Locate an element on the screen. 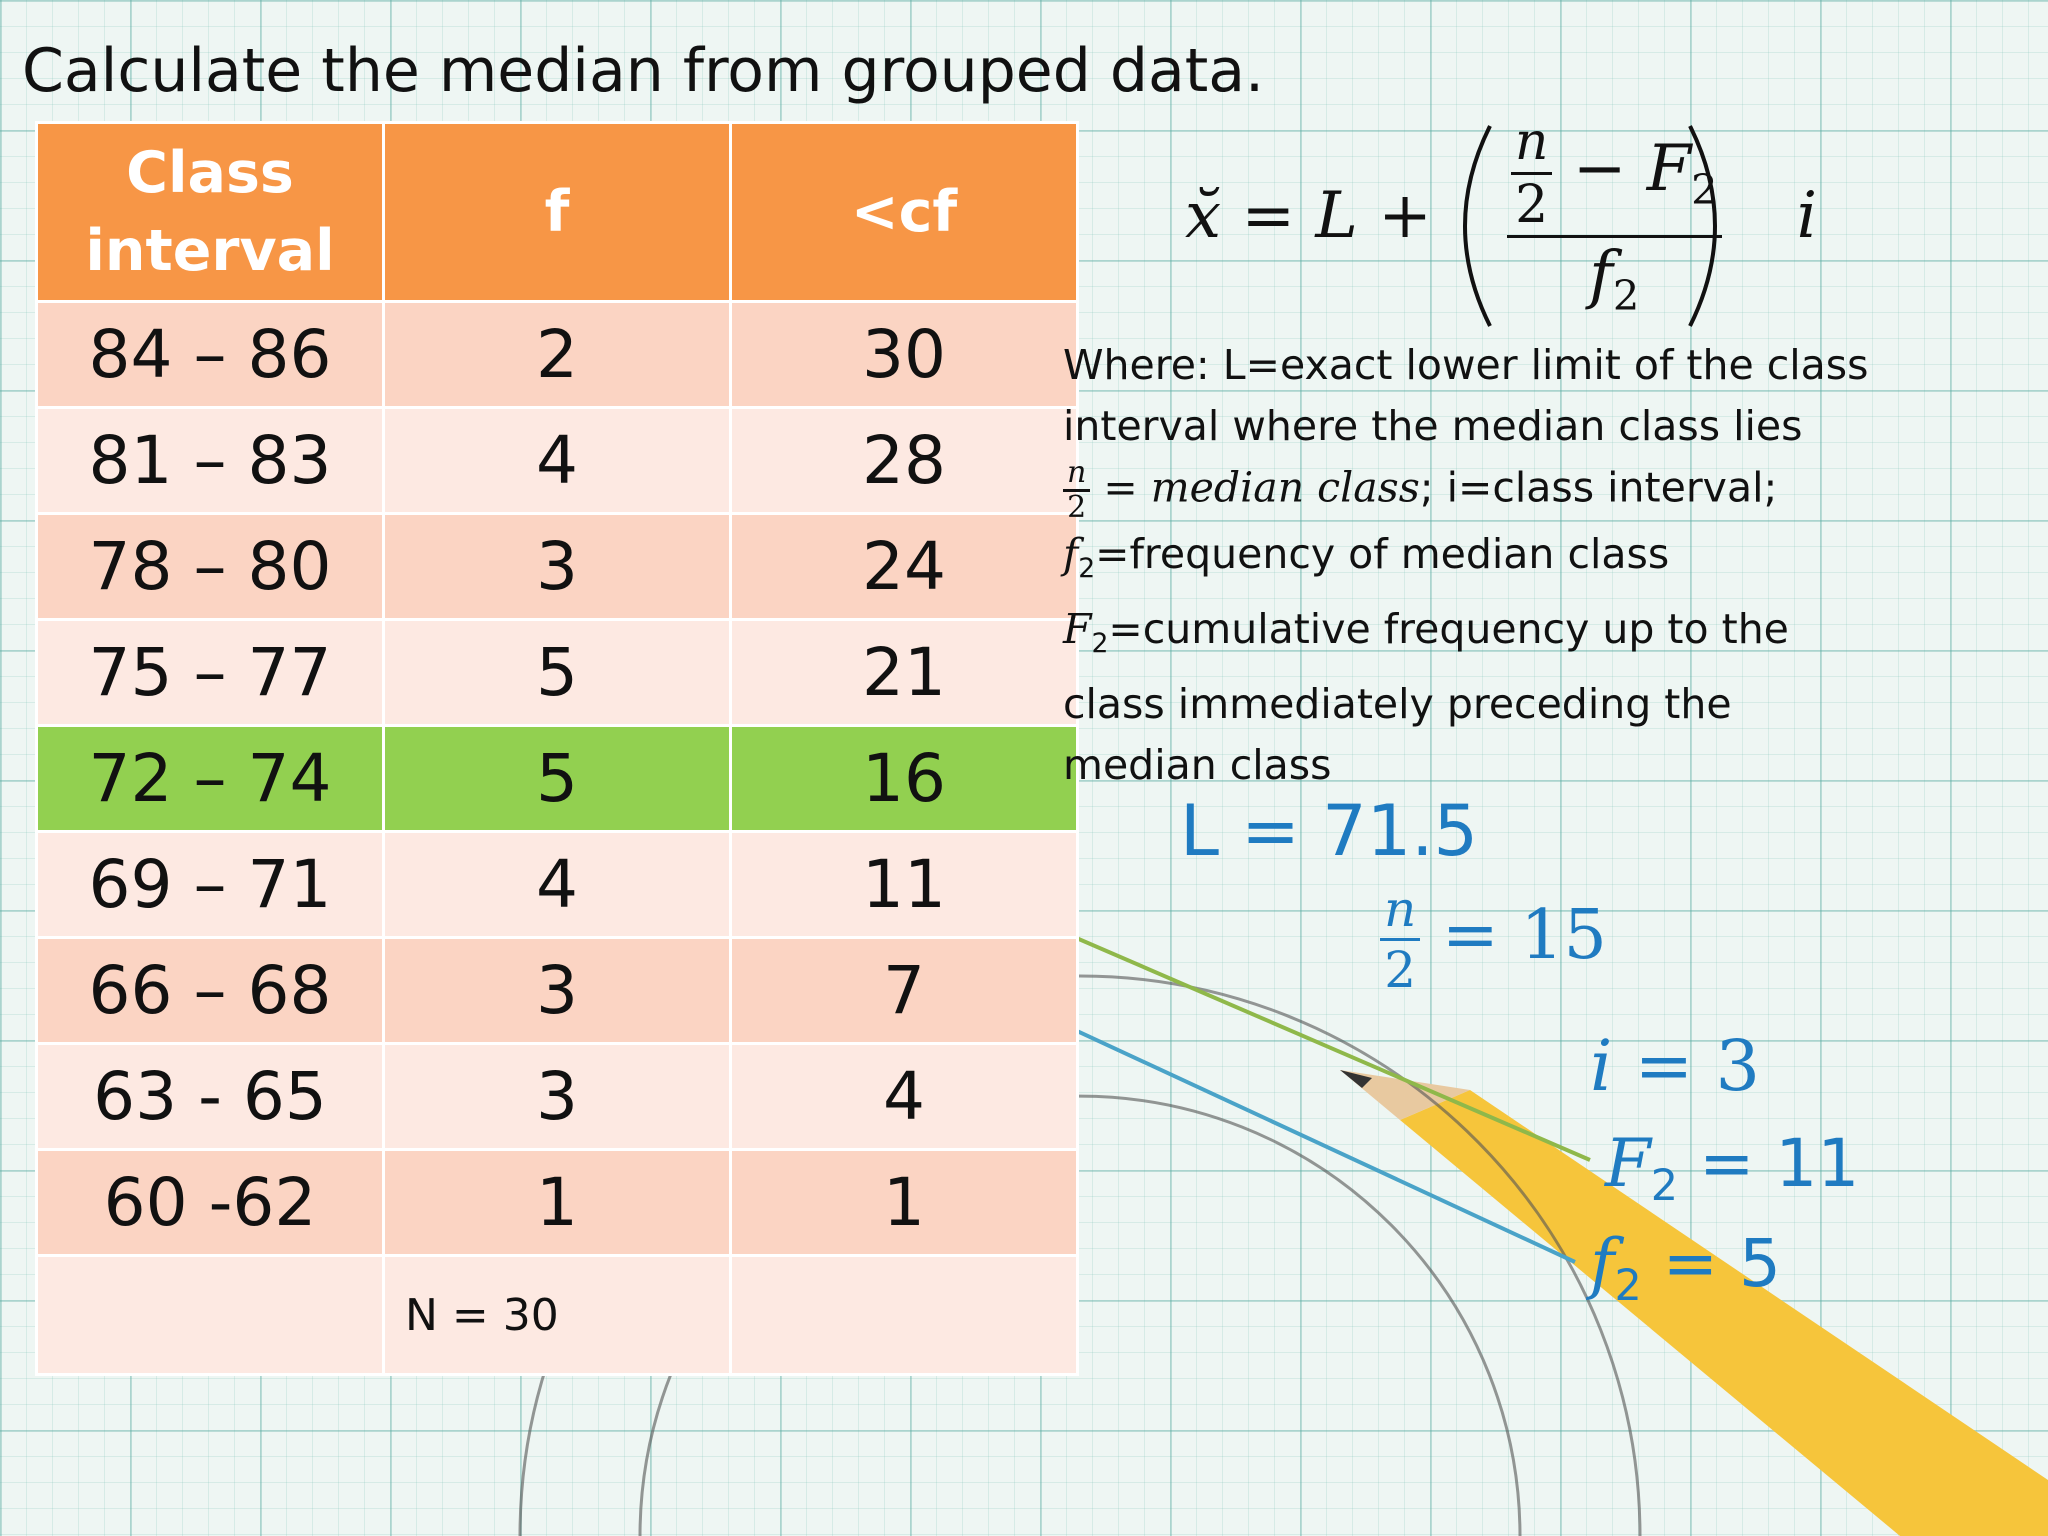 This screenshot has width=2048, height=1536. table-row: 66 – 68 3 7 is located at coordinates (557, 990).